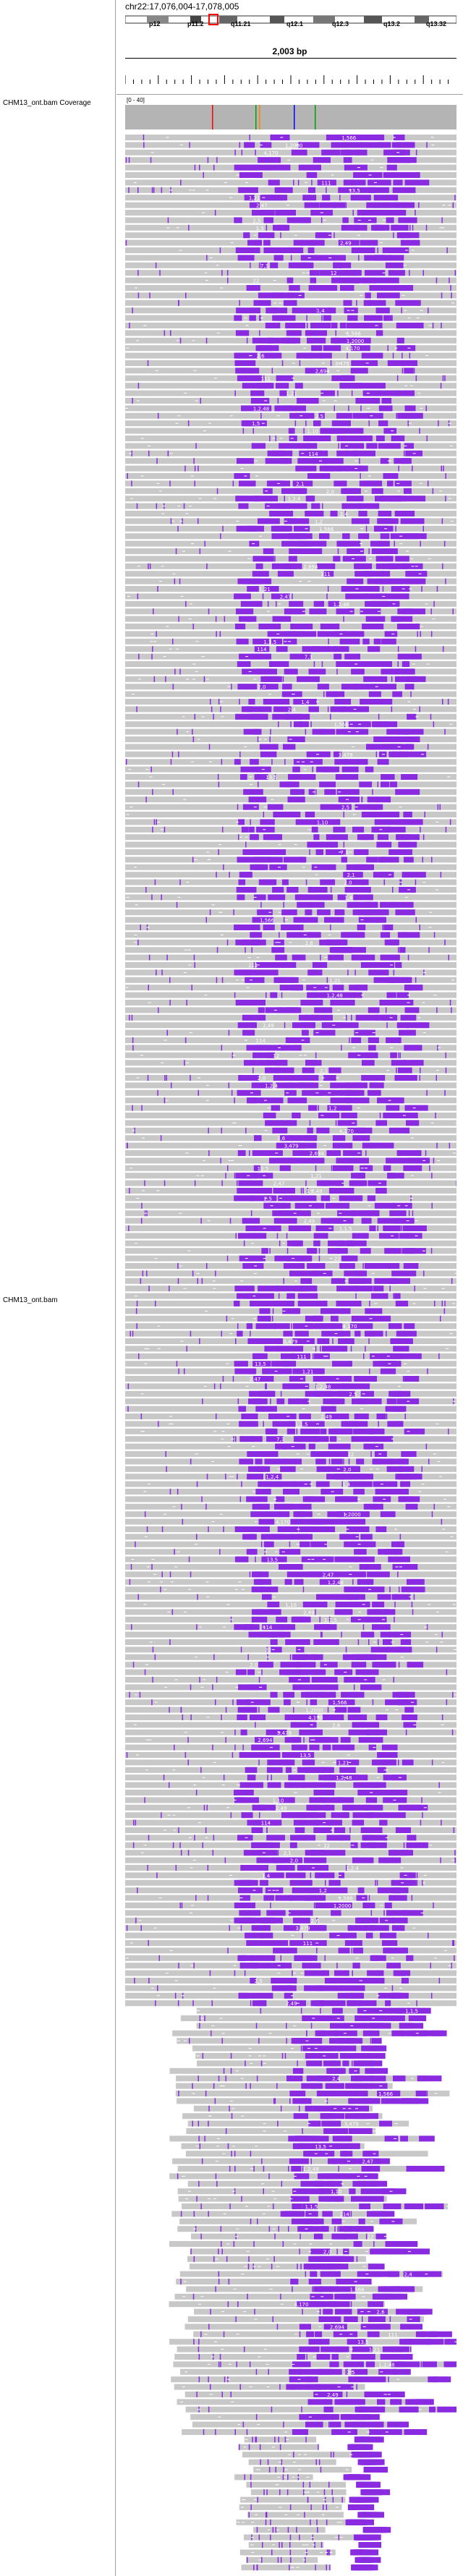 Image resolution: width=463 pixels, height=2576 pixels. I want to click on insertion-size-label: 1,5, so click(260, 228).